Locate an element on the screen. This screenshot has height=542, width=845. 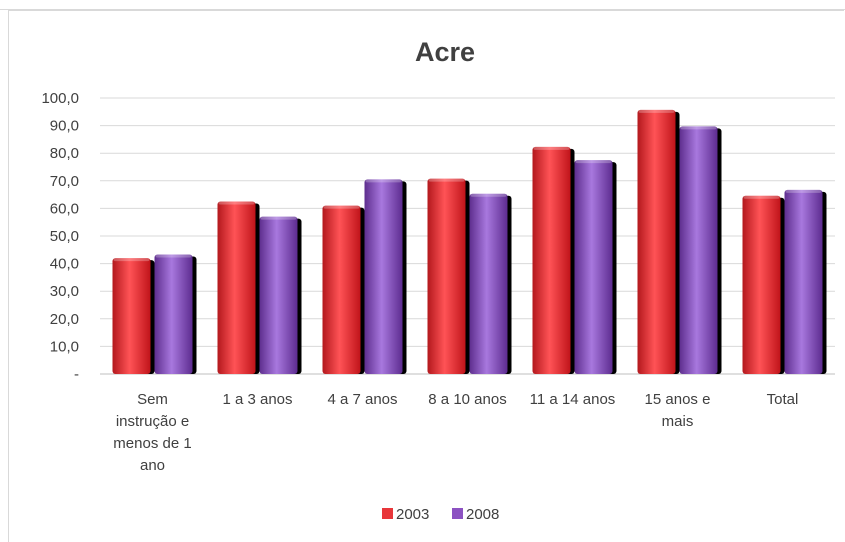
y-tick-label: 60,0 is located at coordinates (64, 208).